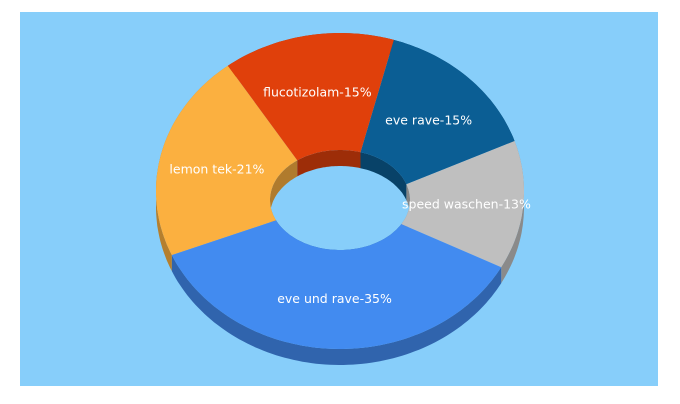  Describe the element at coordinates (466, 203) in the screenshot. I see `slice-label: speed waschen-13%` at that location.